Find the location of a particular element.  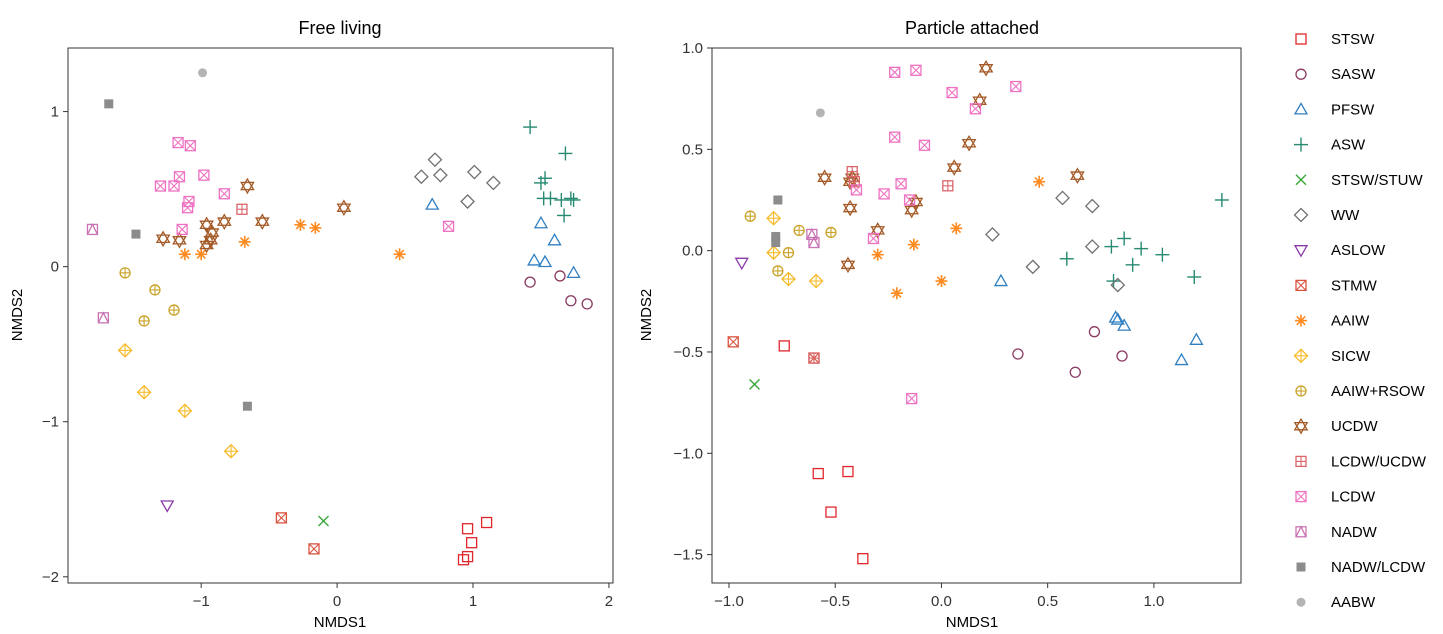

y-axis-title-particle-attached: NMDS2 is located at coordinates (646, 315).